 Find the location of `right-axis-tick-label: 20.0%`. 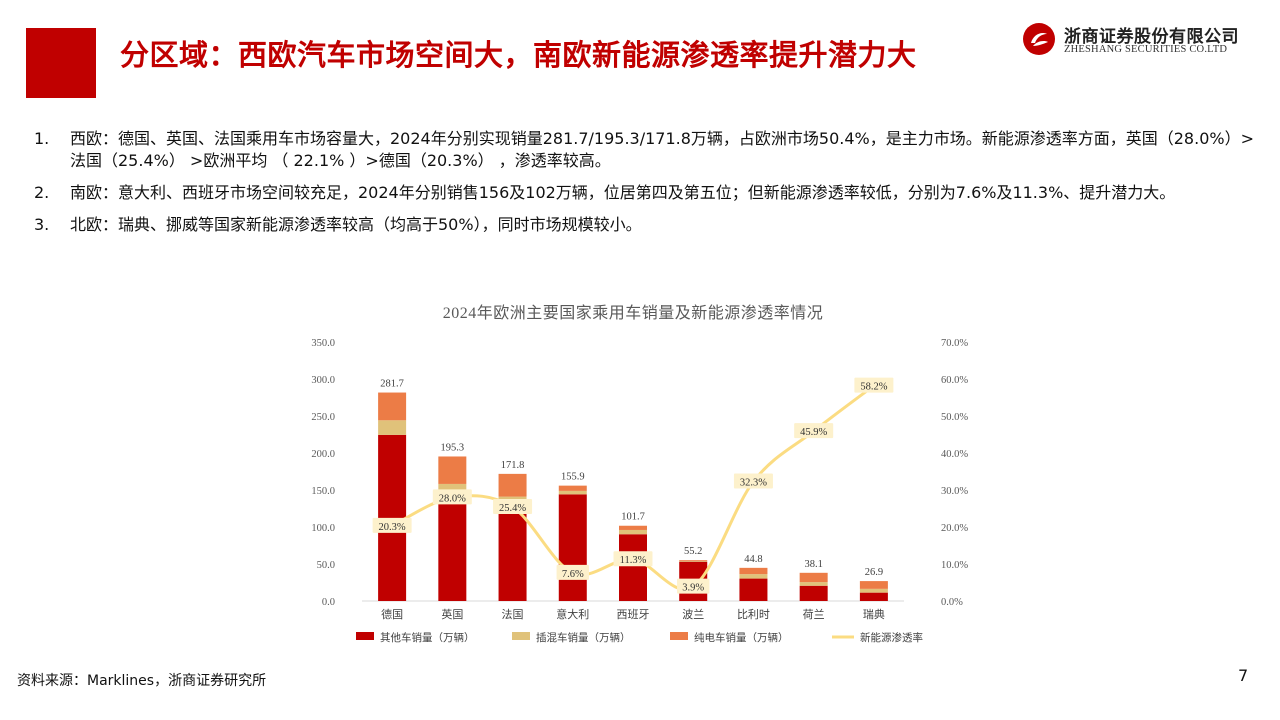

right-axis-tick-label: 20.0% is located at coordinates (954, 528).